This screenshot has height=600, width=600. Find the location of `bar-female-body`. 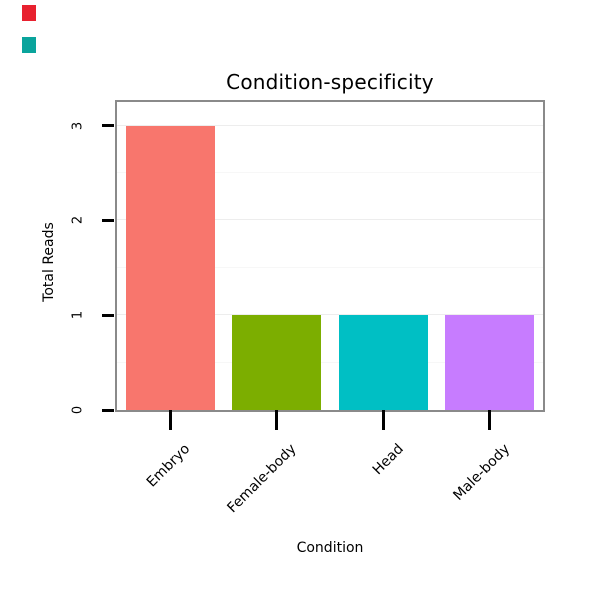

bar-female-body is located at coordinates (277, 362).